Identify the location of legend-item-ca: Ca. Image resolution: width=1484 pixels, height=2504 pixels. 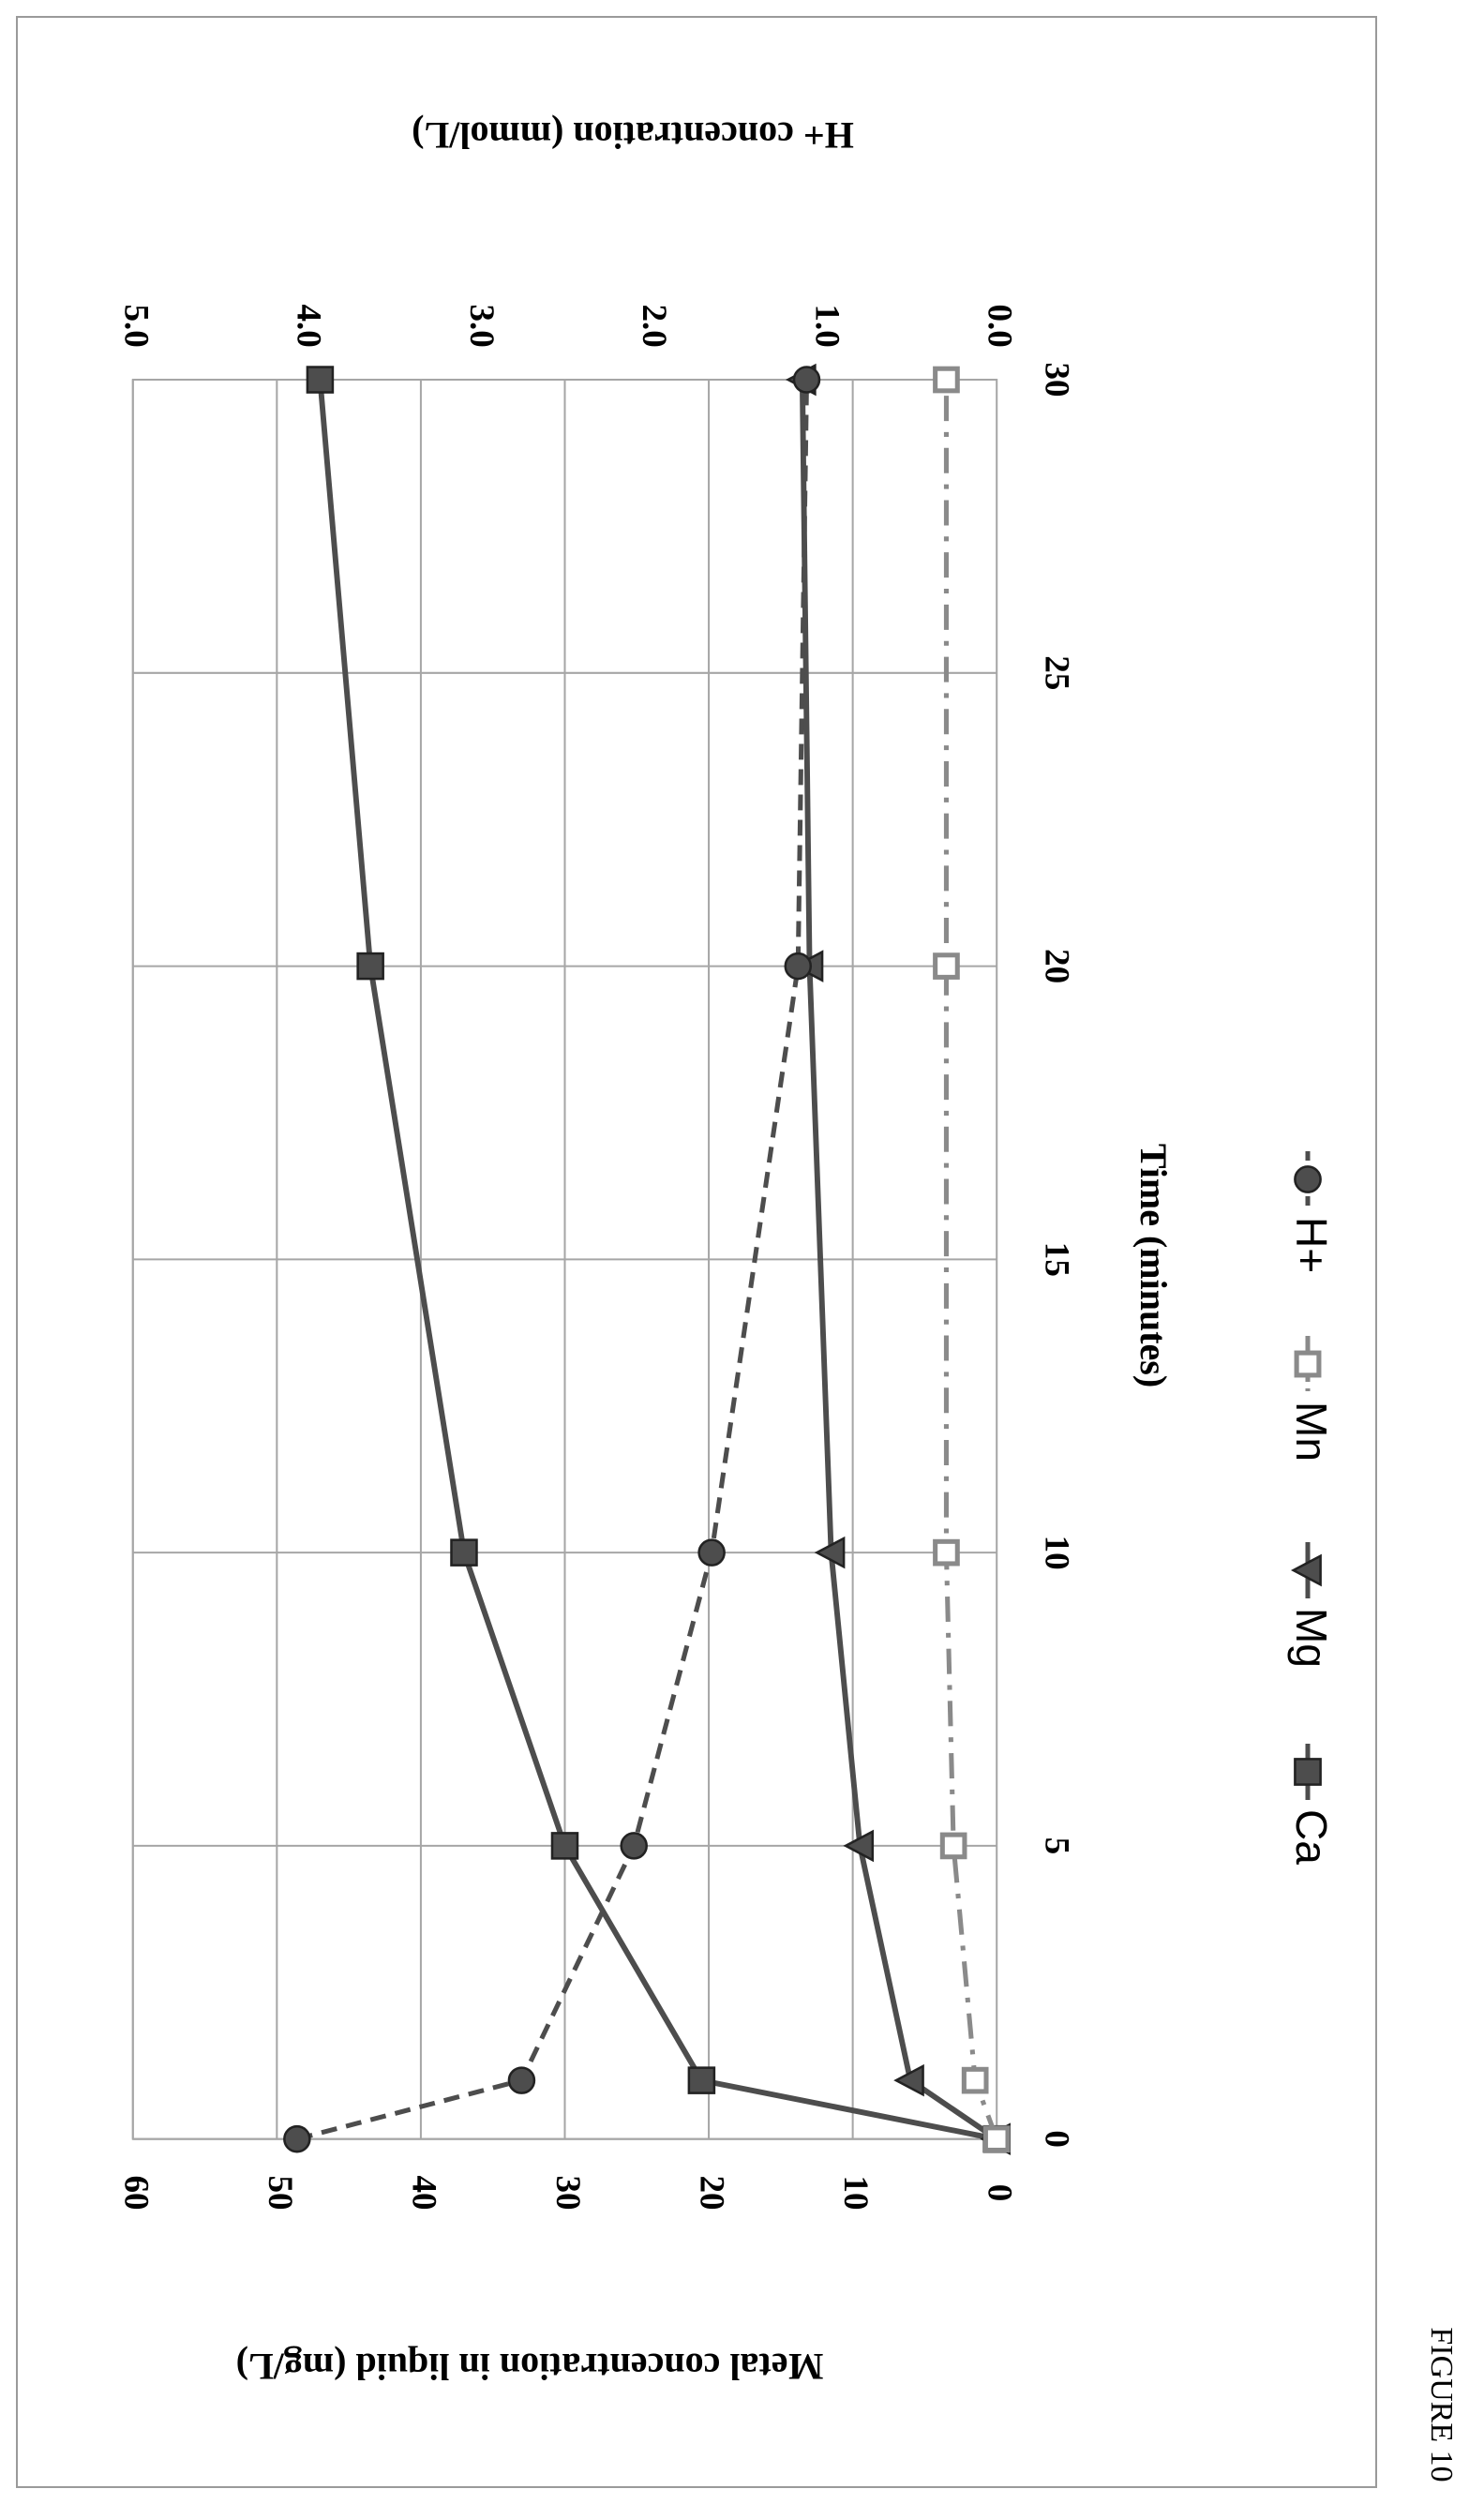
(1311, 1804).